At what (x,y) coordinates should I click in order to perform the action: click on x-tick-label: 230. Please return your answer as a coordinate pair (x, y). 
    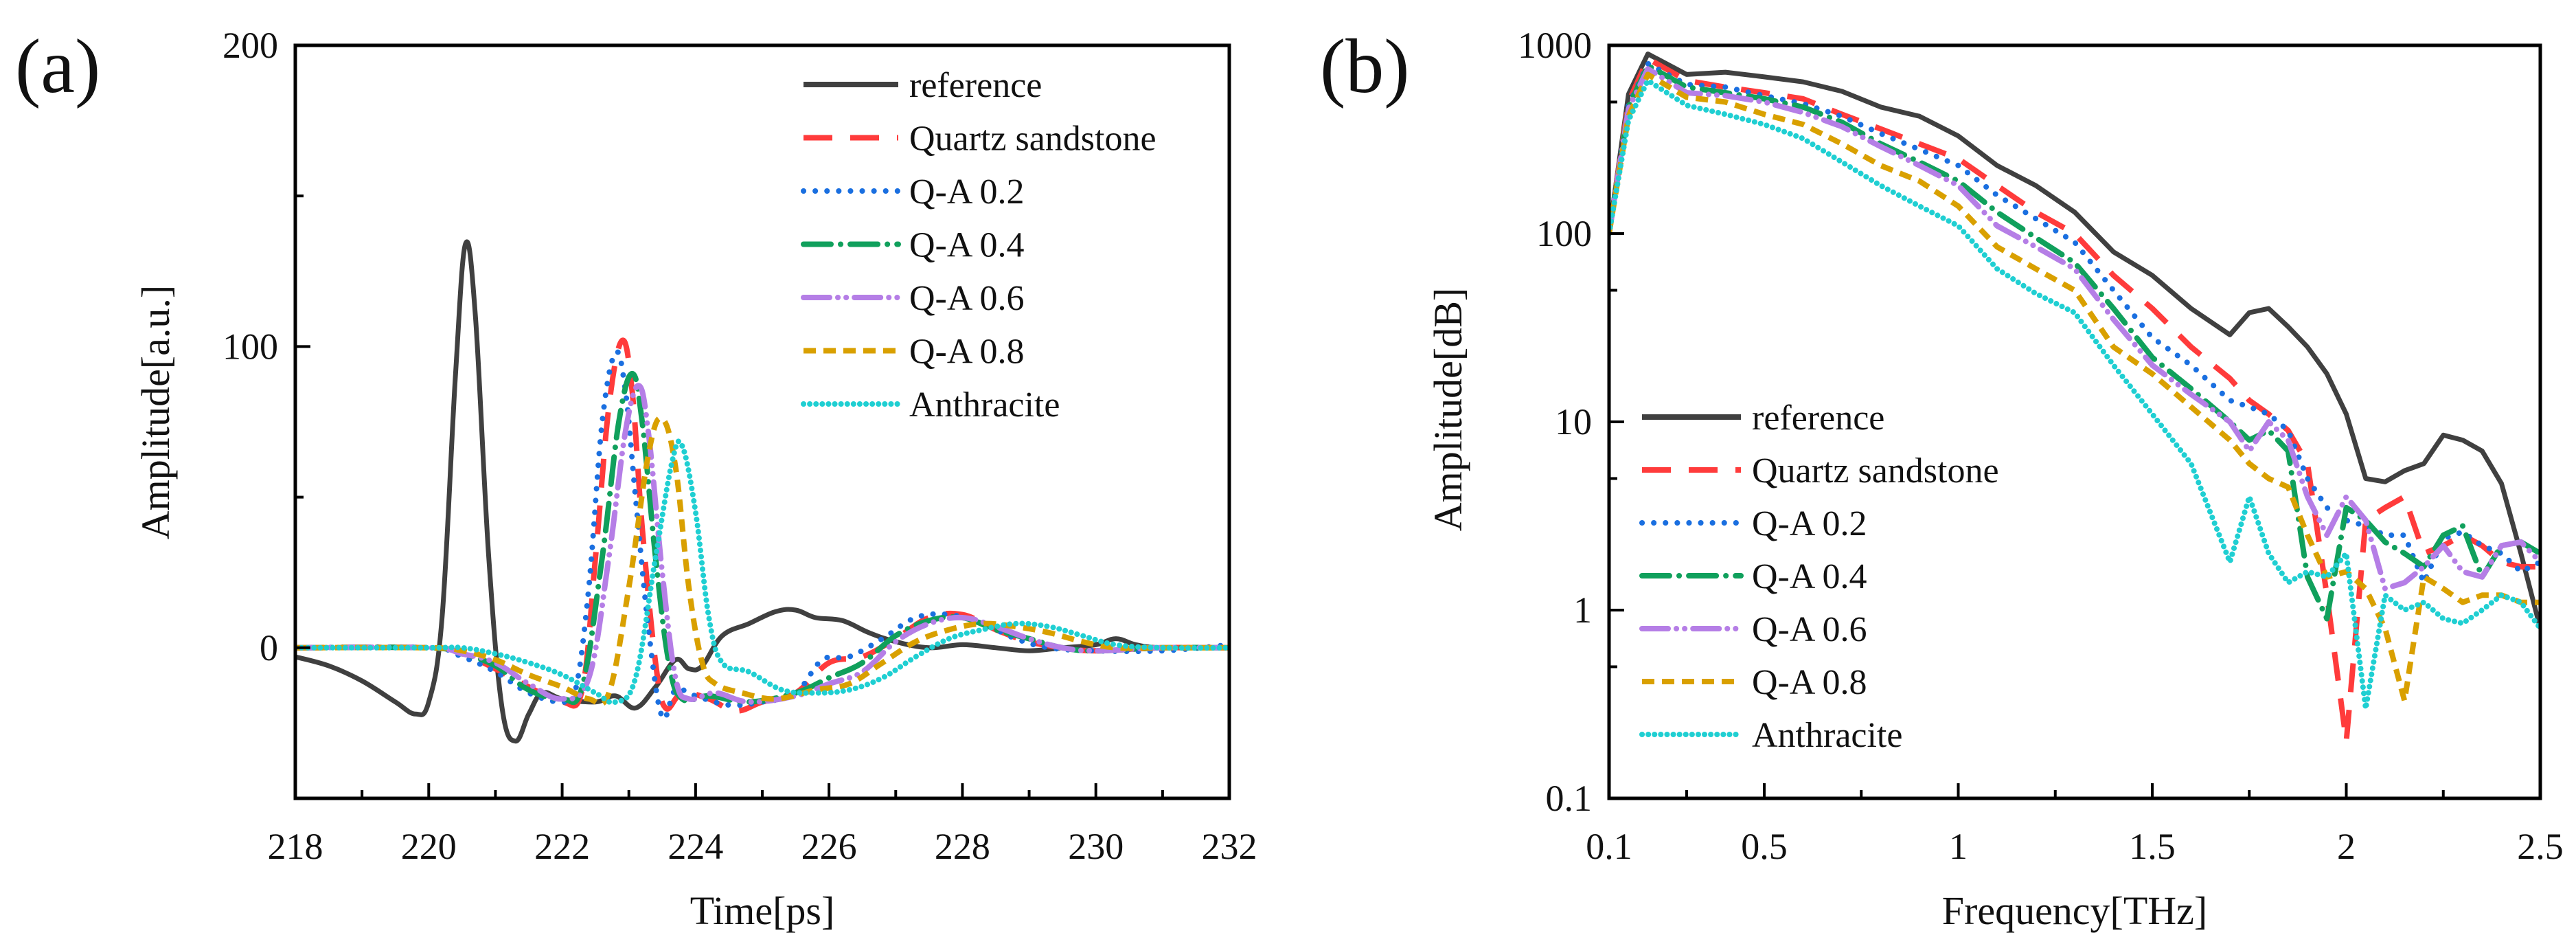
    Looking at the image, I should click on (1096, 846).